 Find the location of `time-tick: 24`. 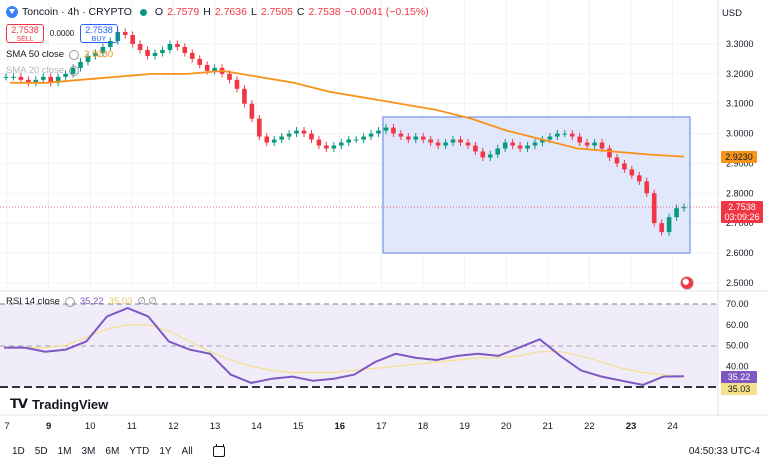

time-tick: 24 is located at coordinates (672, 426).